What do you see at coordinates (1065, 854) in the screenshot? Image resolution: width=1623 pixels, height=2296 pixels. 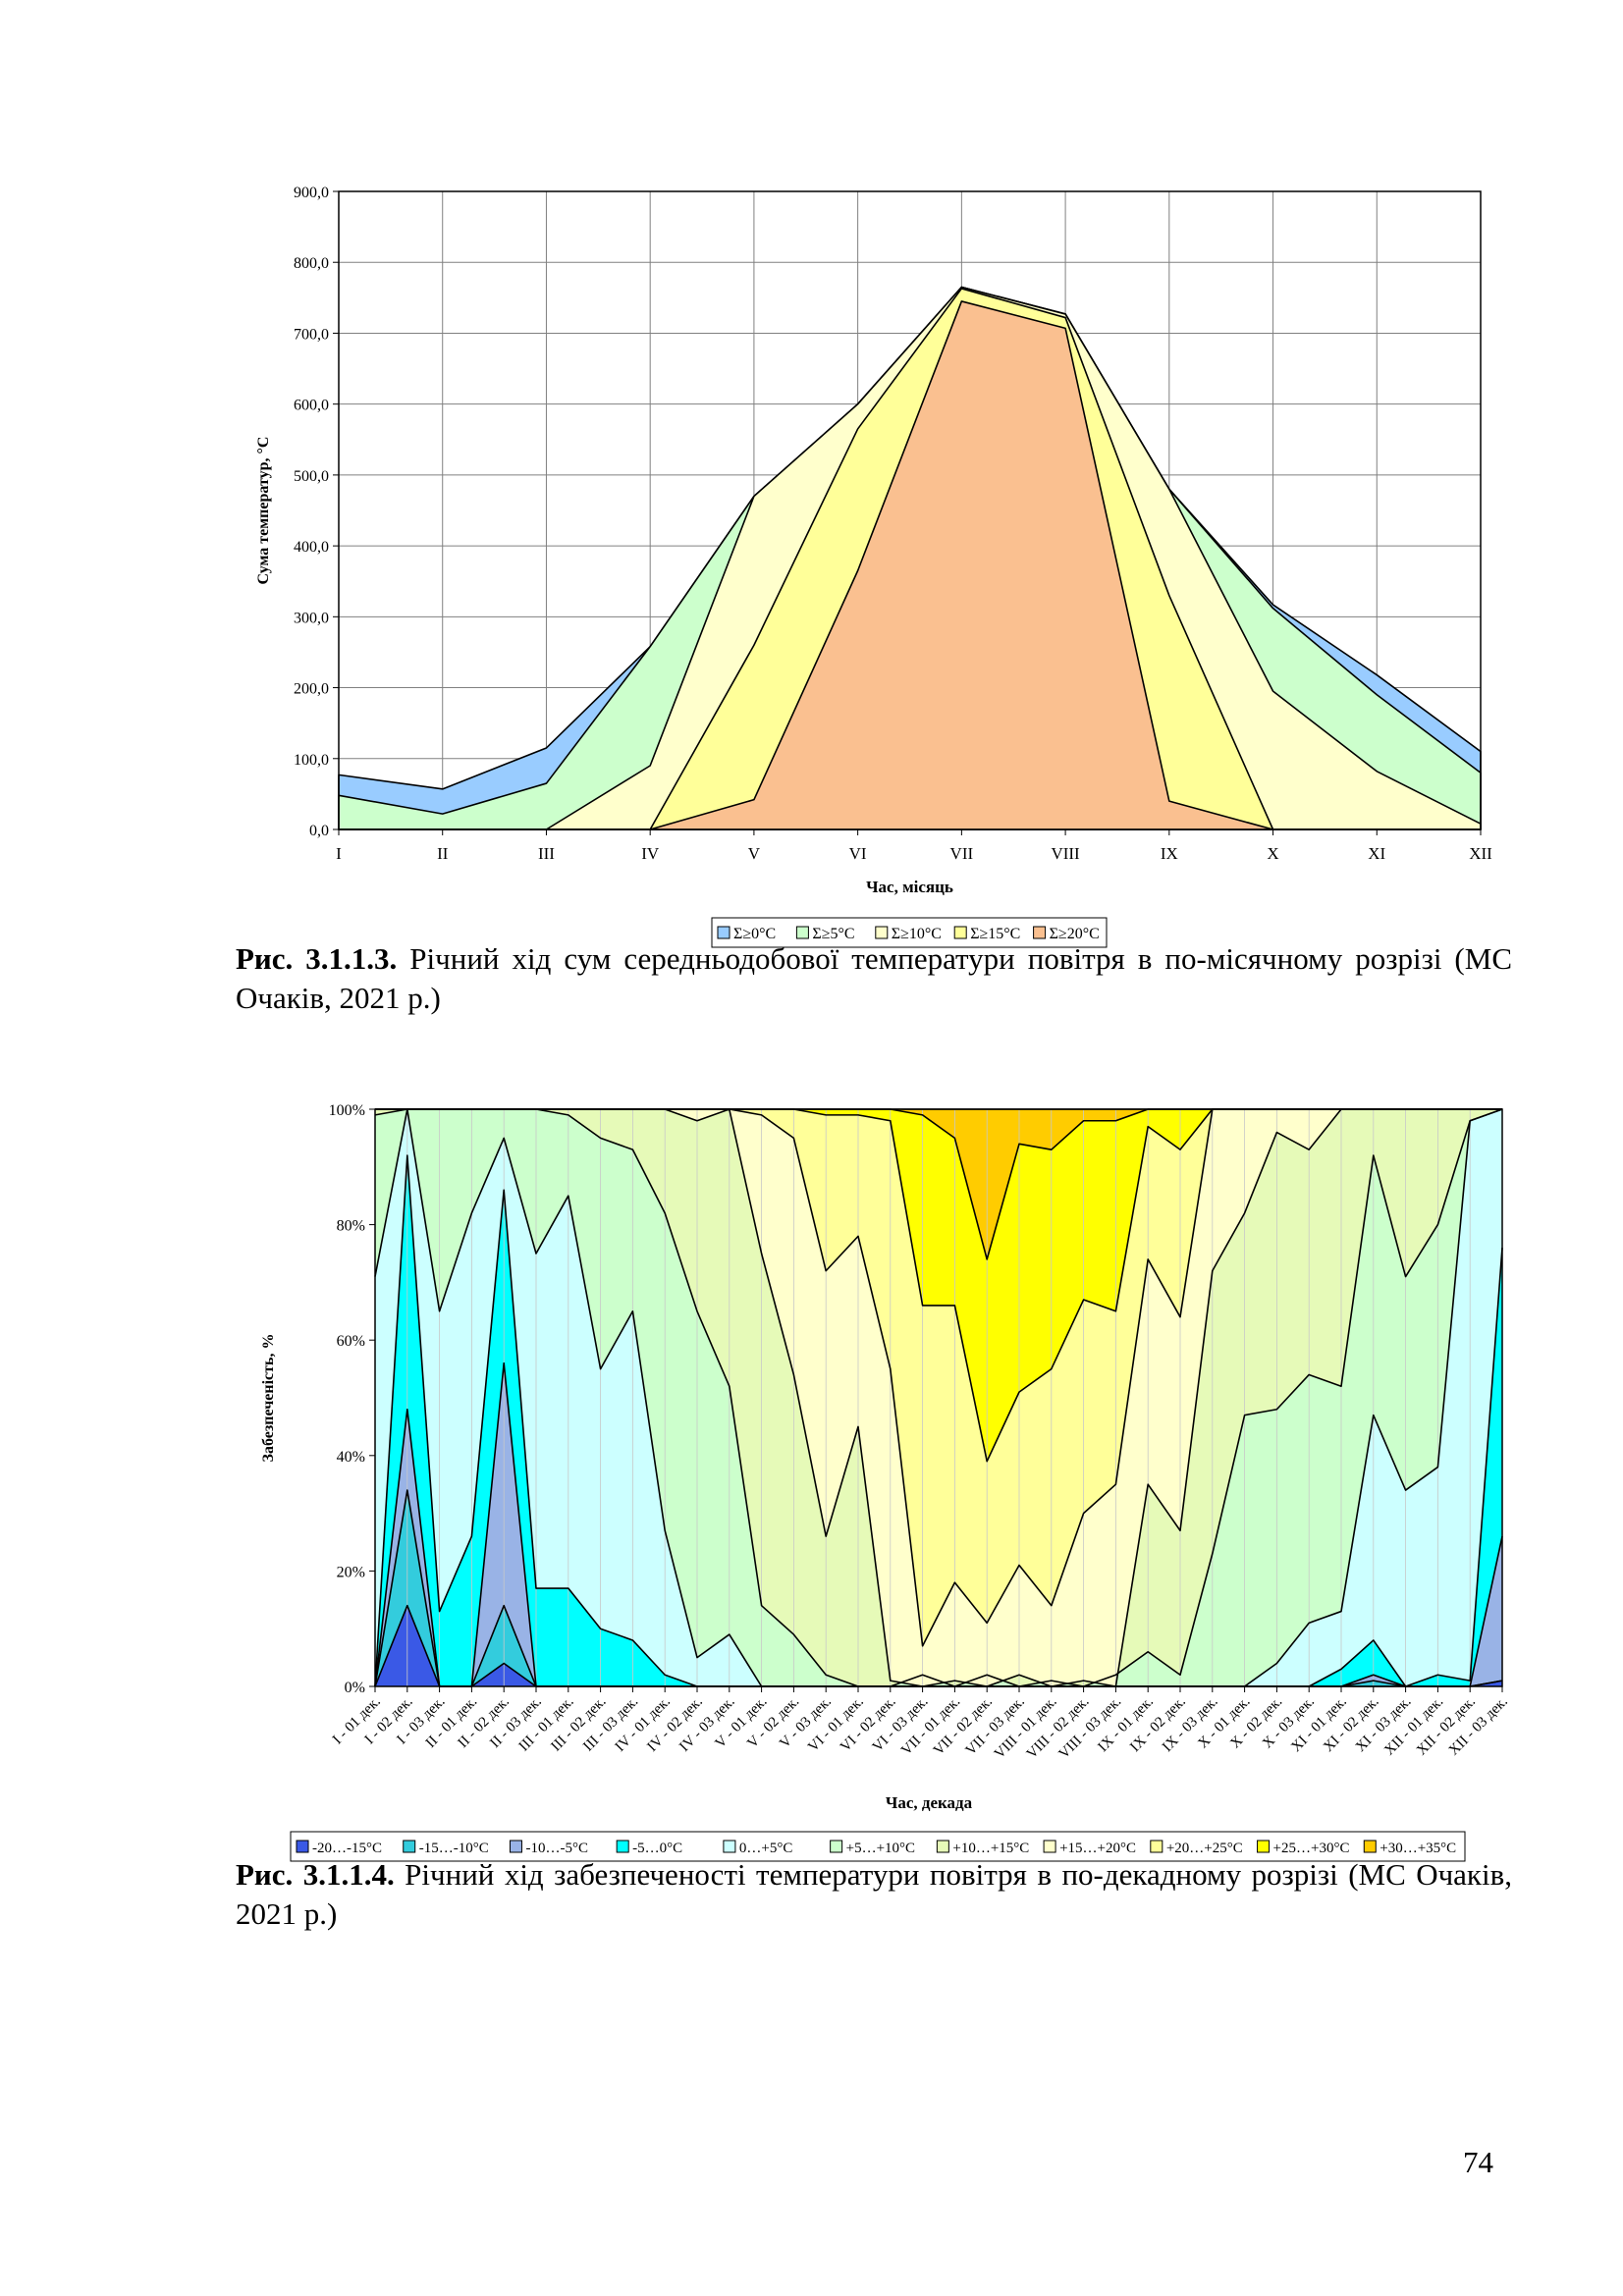 I see `chart1-xtick-label: VIII` at bounding box center [1065, 854].